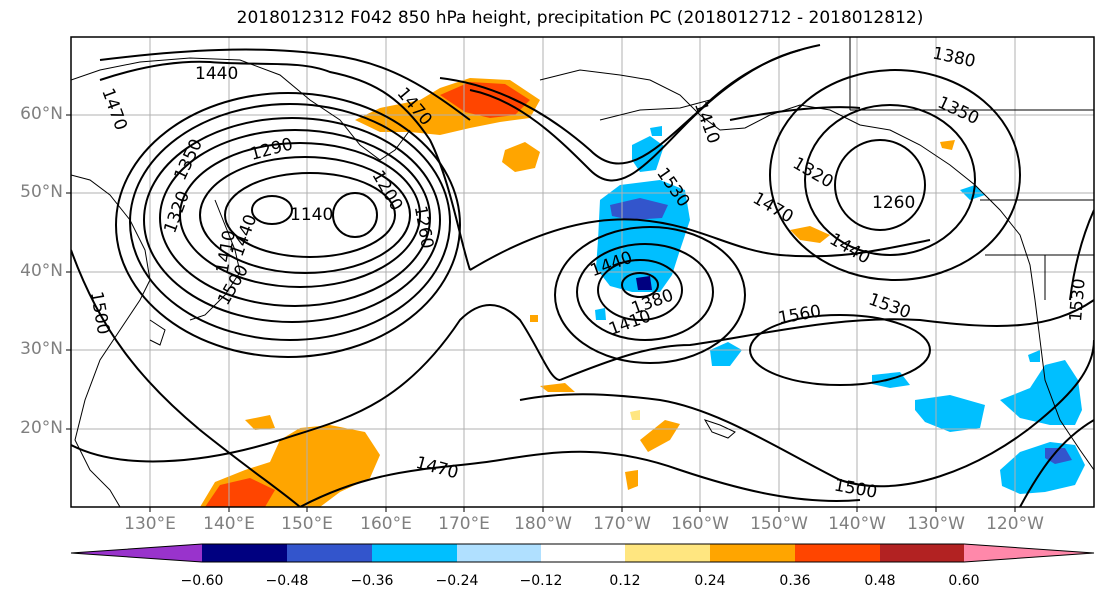 Image resolution: width=1105 pixels, height=601 pixels. What do you see at coordinates (41, 271) in the screenshot?
I see `lat-label: 40°N` at bounding box center [41, 271].